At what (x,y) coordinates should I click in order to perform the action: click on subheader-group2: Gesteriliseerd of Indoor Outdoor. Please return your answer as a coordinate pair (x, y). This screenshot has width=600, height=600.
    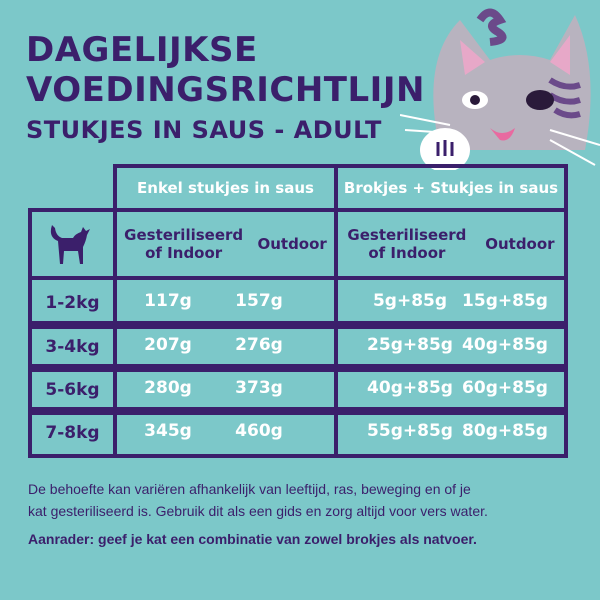
    Looking at the image, I should click on (451, 244).